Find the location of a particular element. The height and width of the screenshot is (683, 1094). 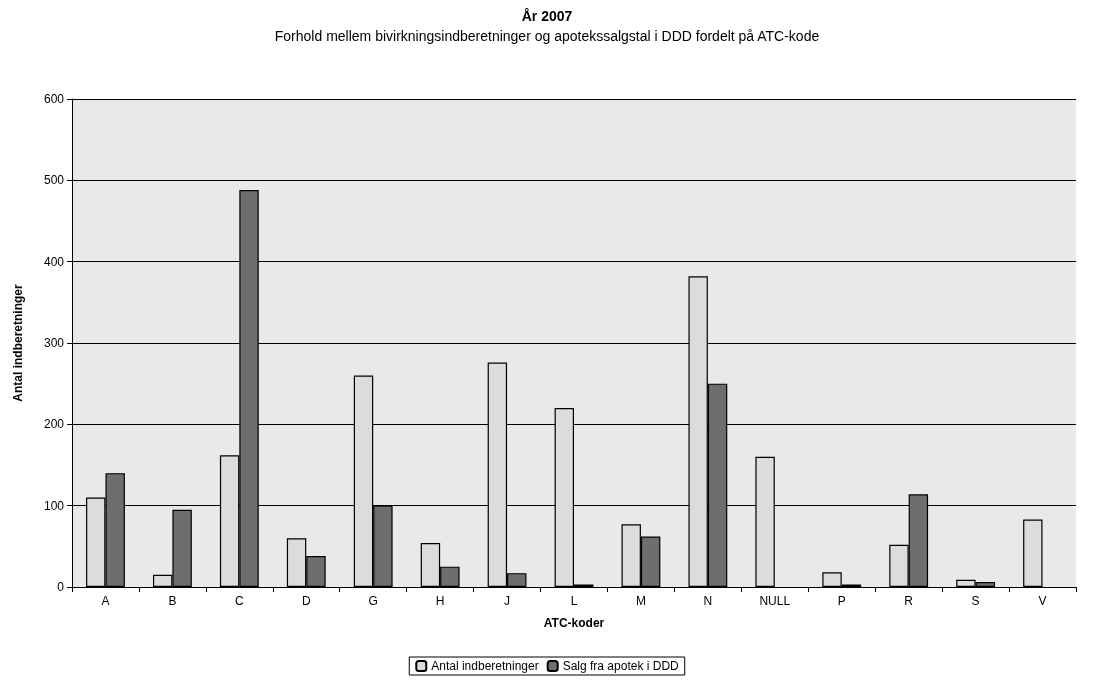

x-tick-label: S is located at coordinates (975, 601).